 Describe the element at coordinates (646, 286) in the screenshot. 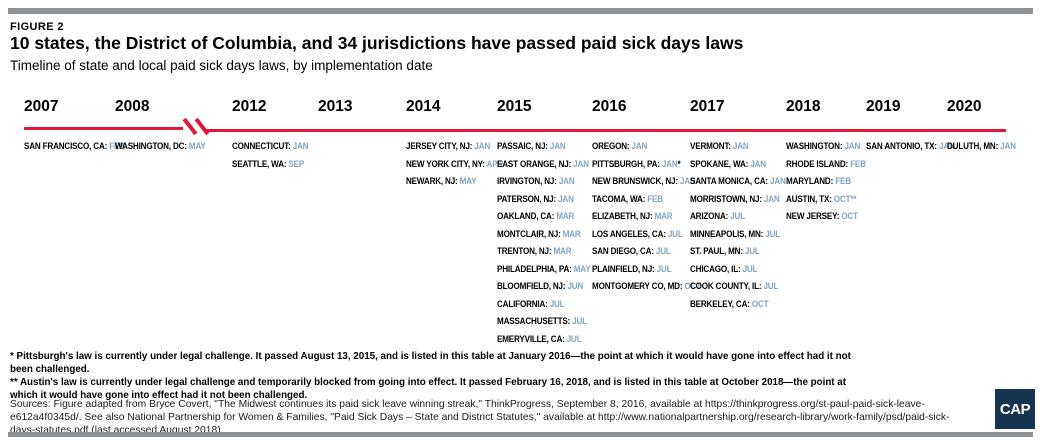

I see `timeline-entry: MONTGOMERY CO, MD: OCT` at that location.